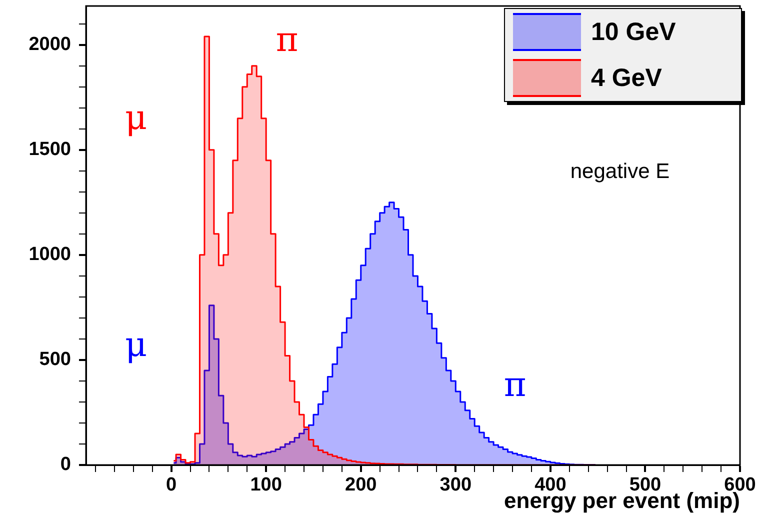 The height and width of the screenshot is (519, 772). I want to click on y-tick-label: 2000, so click(49, 45).